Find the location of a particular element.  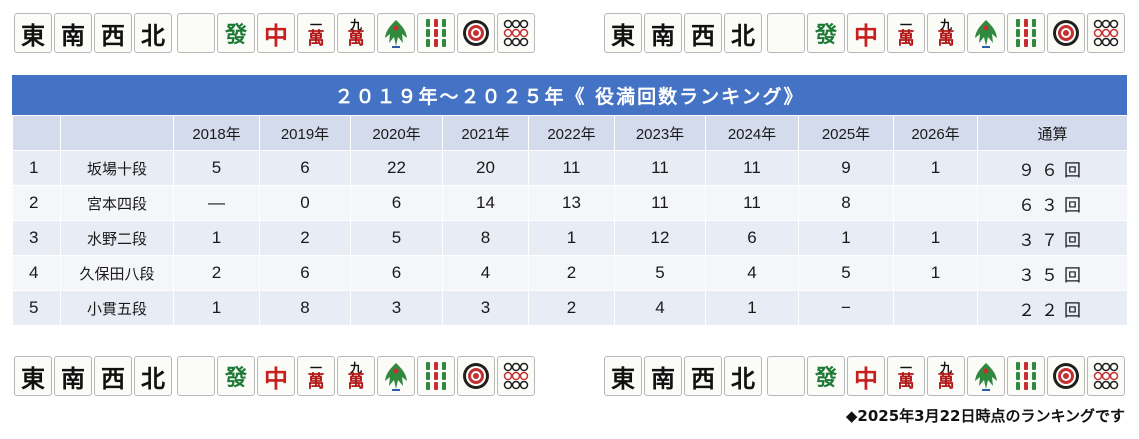

header-cell: 2022年 is located at coordinates (571, 133).